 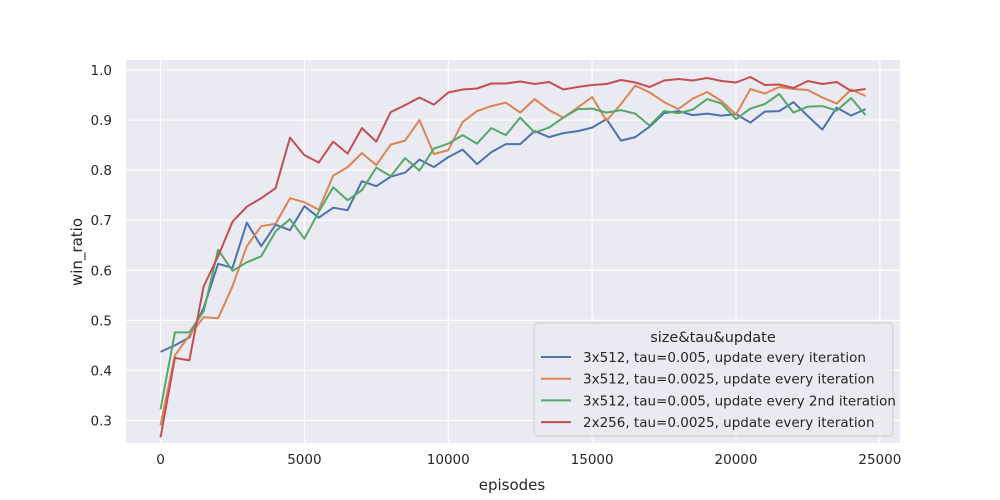 I want to click on x-tick-label: 15000, so click(x=592, y=460).